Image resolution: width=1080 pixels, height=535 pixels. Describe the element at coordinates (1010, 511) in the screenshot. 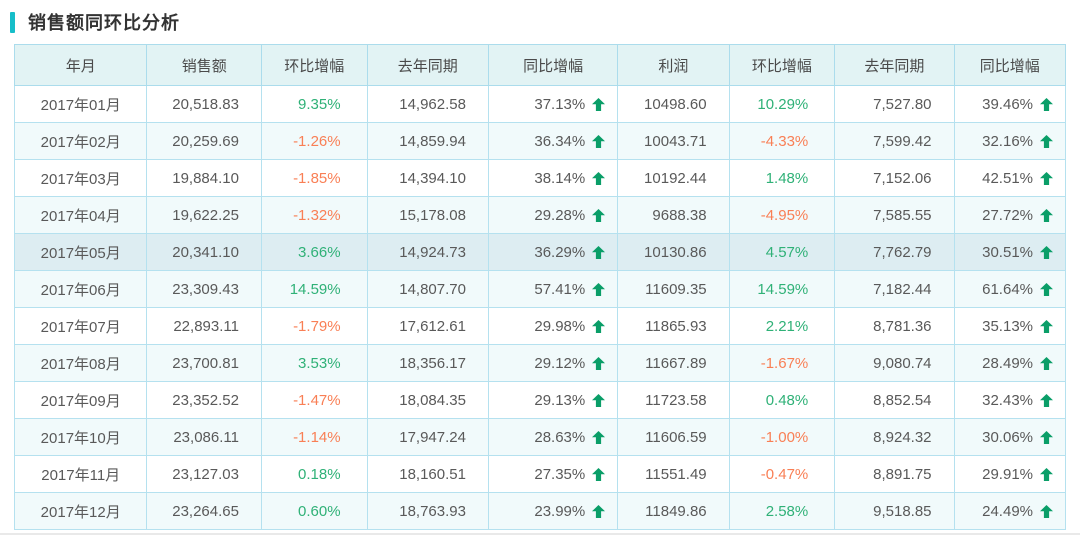

I see `cell-profit_yoy: 24.49%` at that location.